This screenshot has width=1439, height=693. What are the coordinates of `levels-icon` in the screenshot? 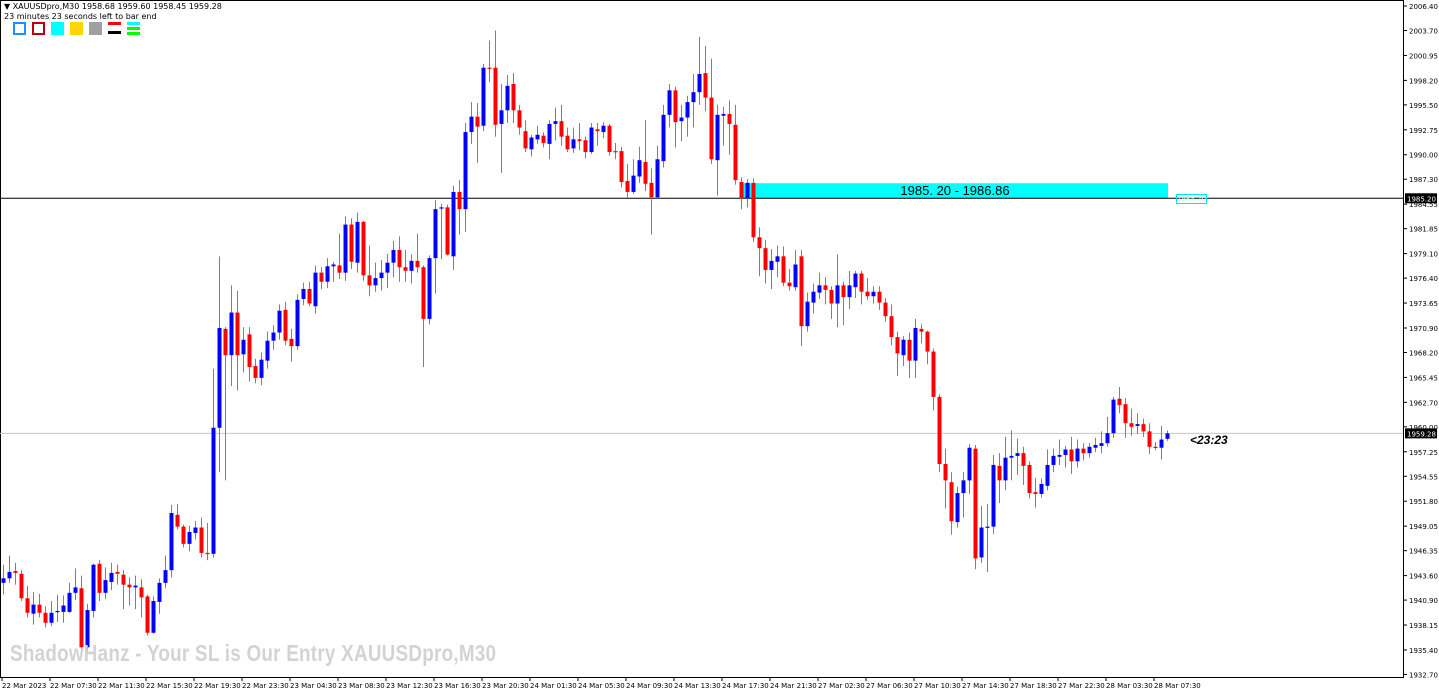 It's located at (133, 28).